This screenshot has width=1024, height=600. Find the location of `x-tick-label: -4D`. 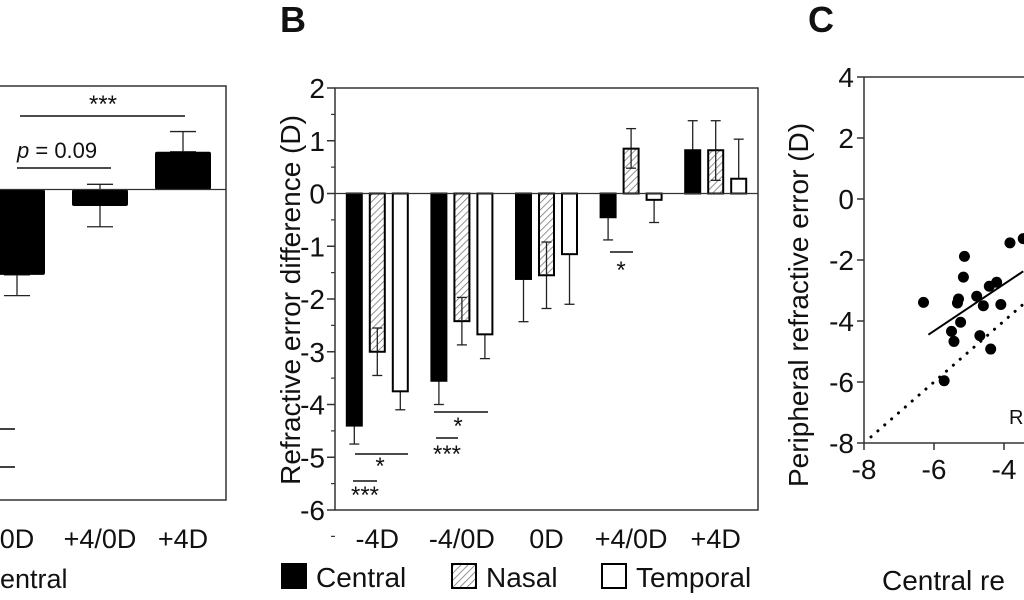

x-tick-label: -4D is located at coordinates (378, 539).